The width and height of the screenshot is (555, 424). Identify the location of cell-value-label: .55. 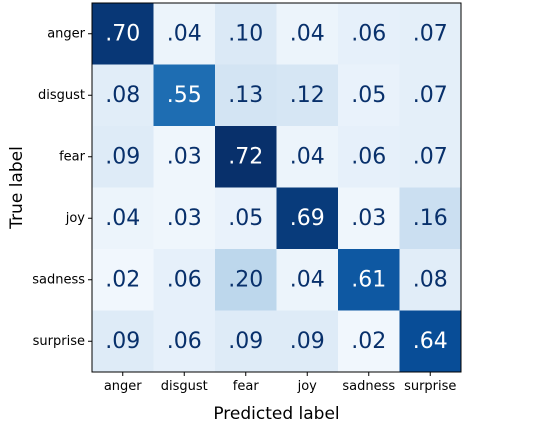
(184, 95).